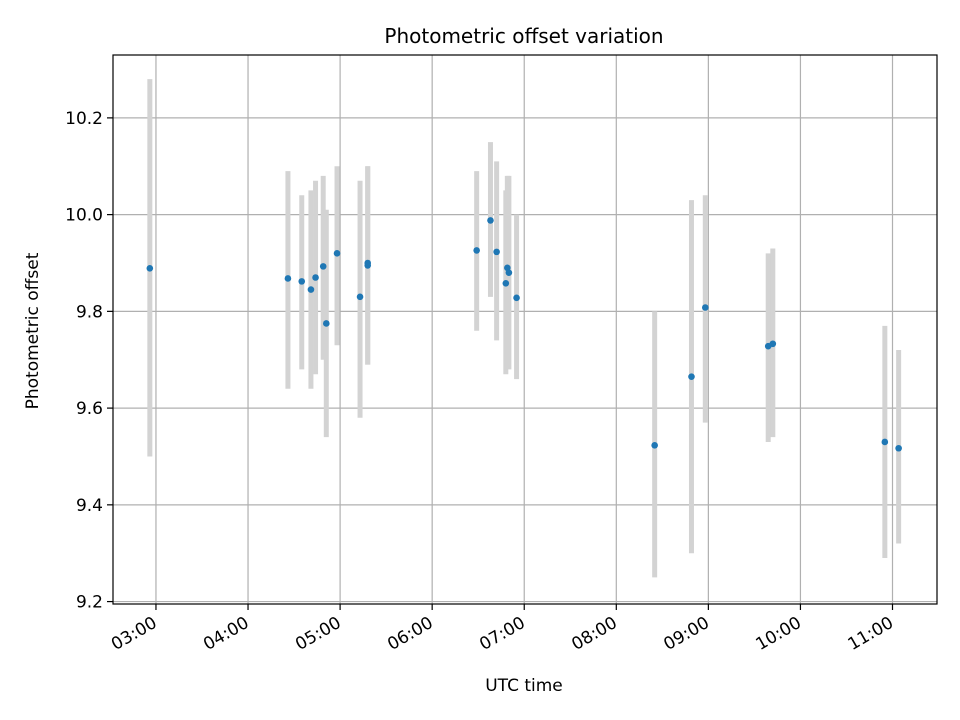  I want to click on y-axis-label: Photometric offset, so click(33, 330).